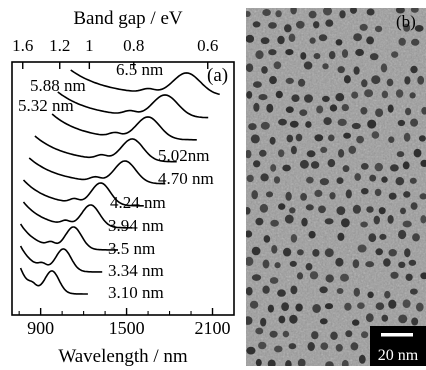 The image size is (426, 370). I want to click on bottom-tick-label: 2100, so click(213, 328).